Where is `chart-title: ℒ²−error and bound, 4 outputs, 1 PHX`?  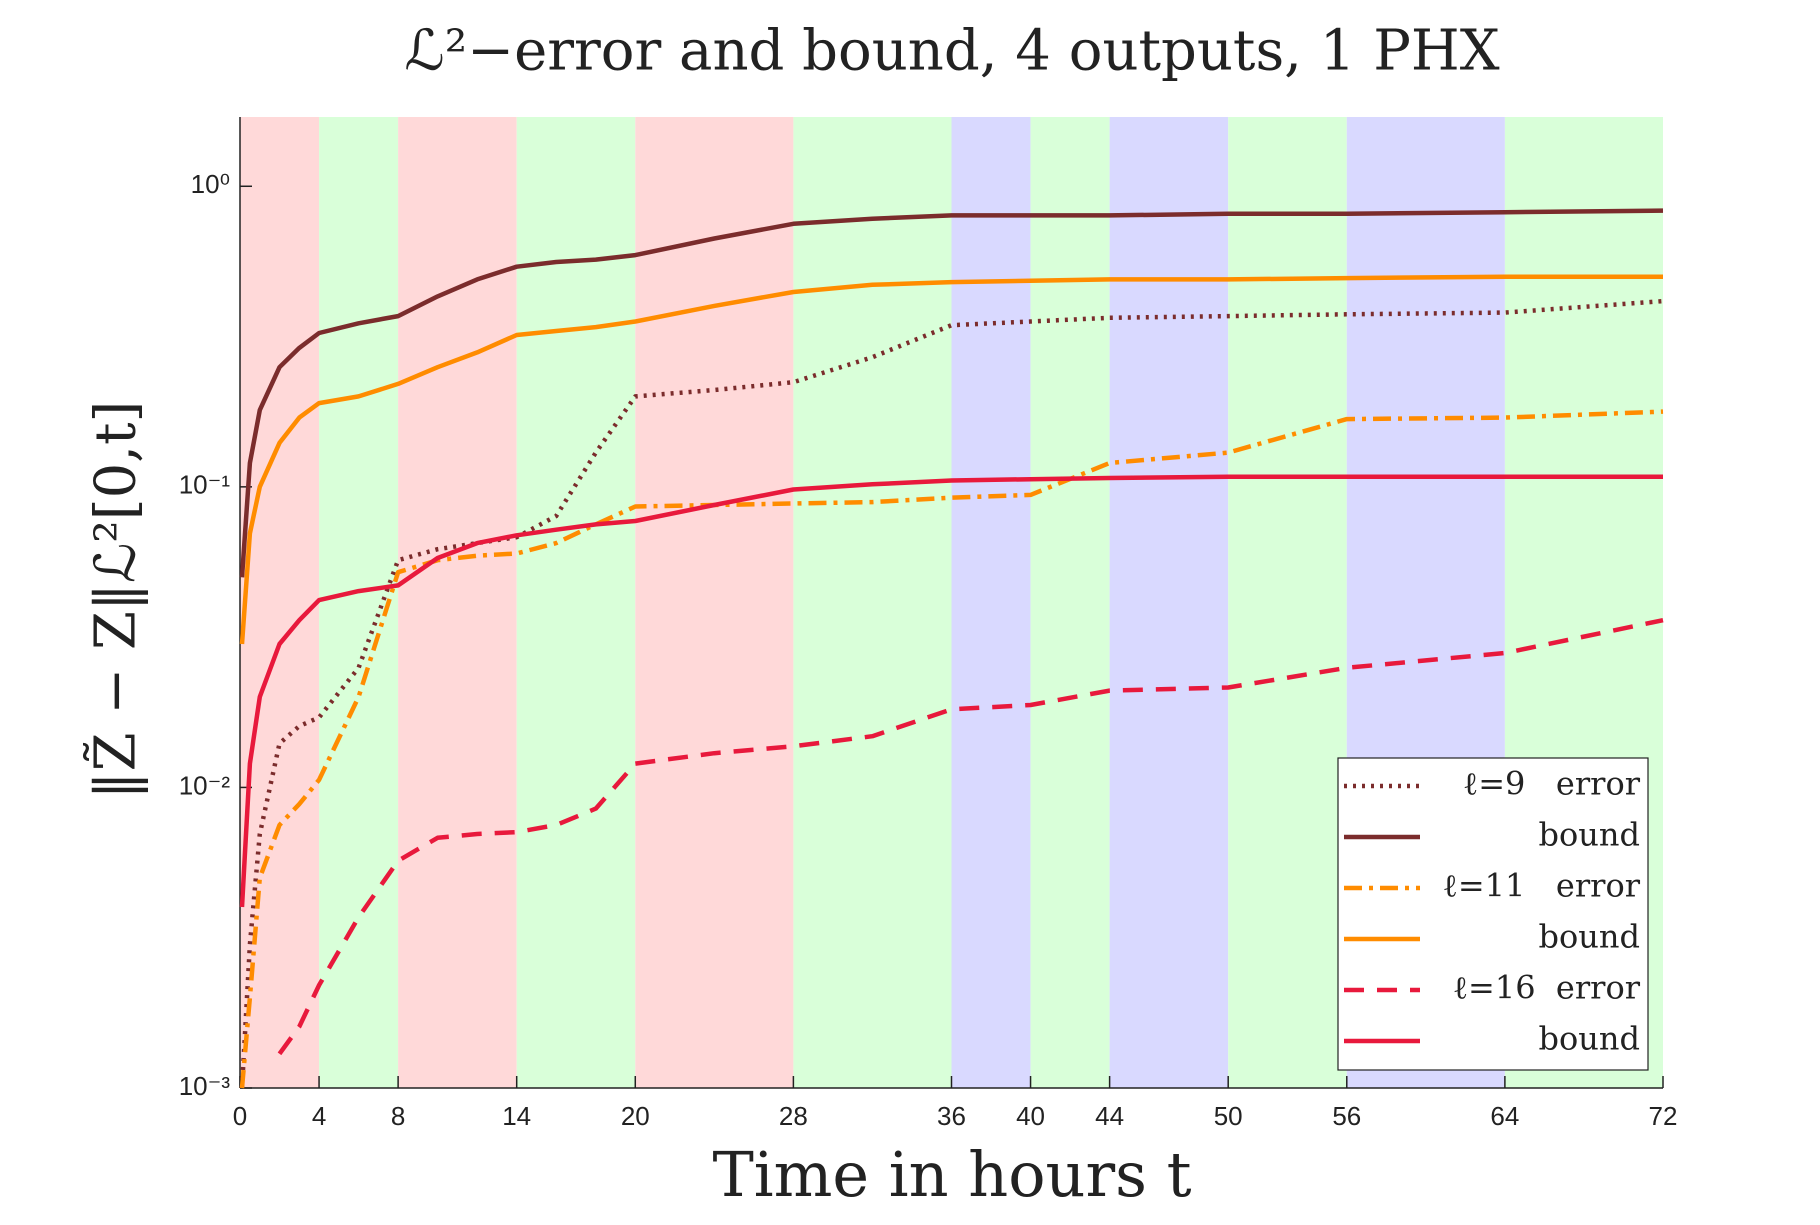 chart-title: ℒ²−error and bound, 4 outputs, 1 PHX is located at coordinates (951, 51).